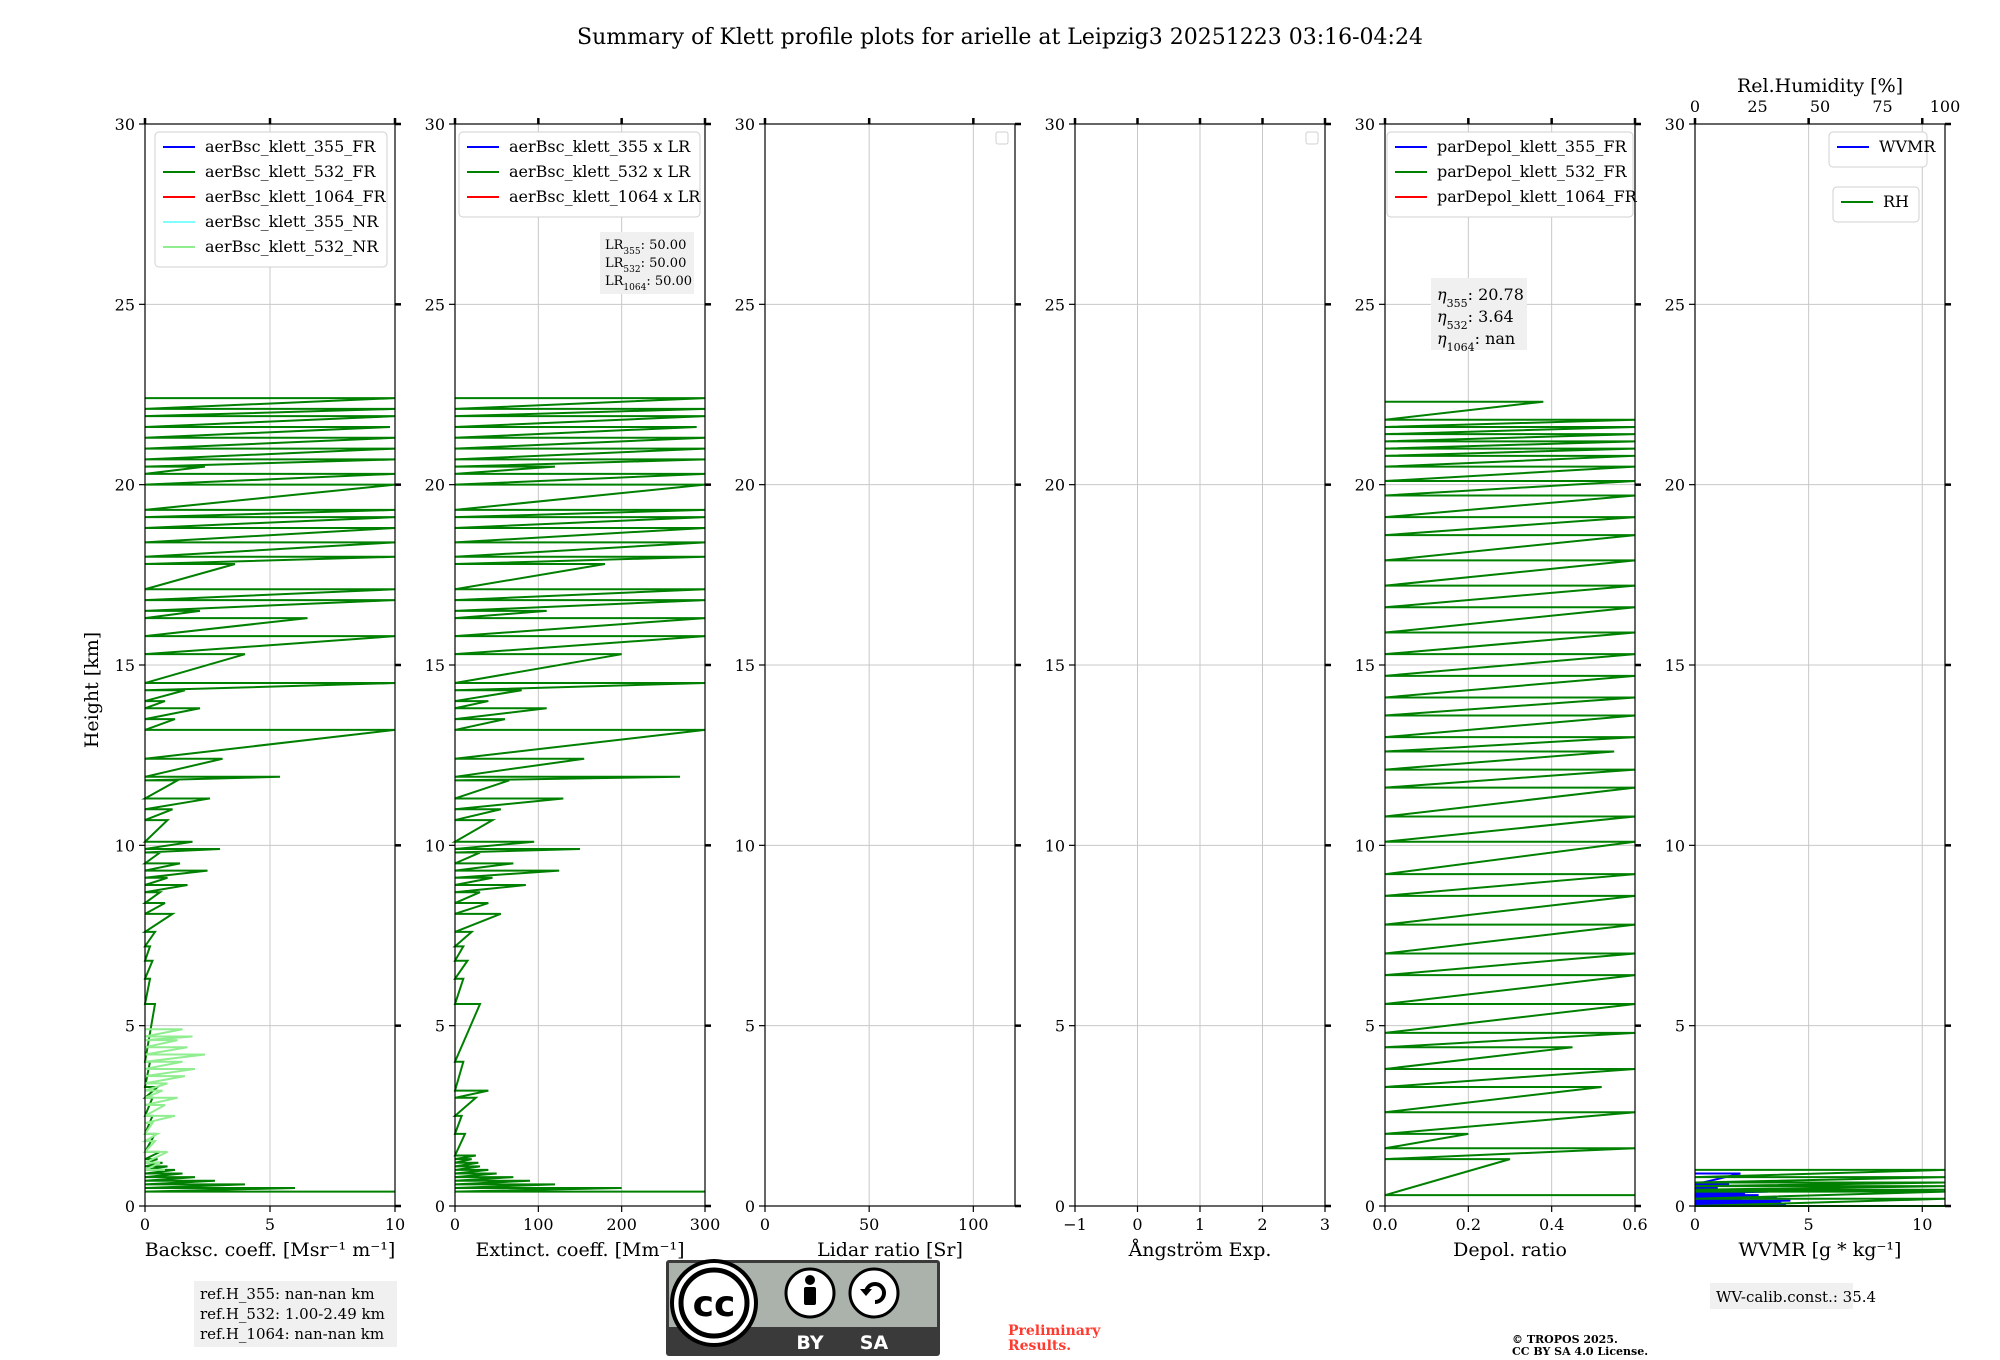 The width and height of the screenshot is (2000, 1360). What do you see at coordinates (1945, 106) in the screenshot?
I see `top-tick-label: 100` at bounding box center [1945, 106].